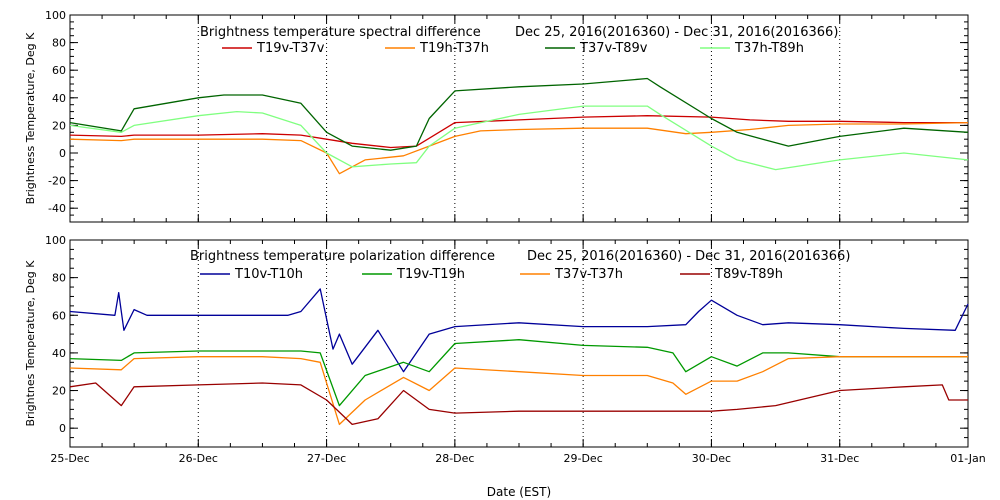 The image size is (1000, 500). I want to click on y-tick-label: -40, so click(57, 208).